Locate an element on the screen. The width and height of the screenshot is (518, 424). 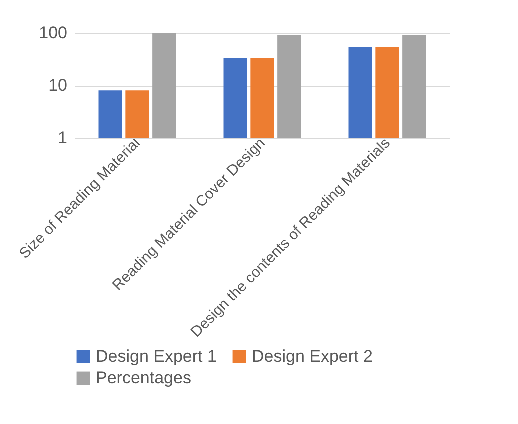
y-tick-label: 1 is located at coordinates (63, 138).